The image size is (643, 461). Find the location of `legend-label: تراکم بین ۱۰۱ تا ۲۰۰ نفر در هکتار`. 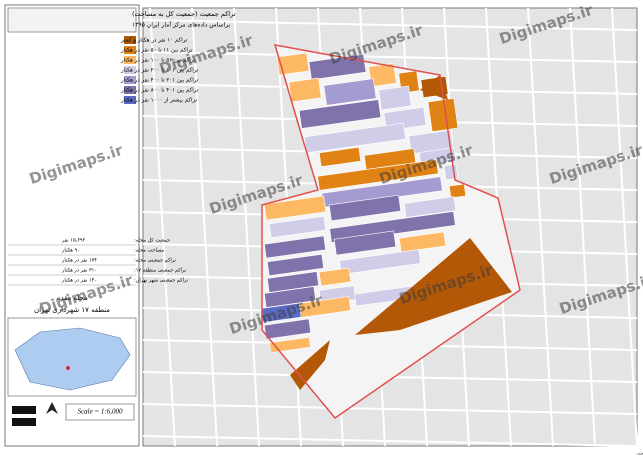

legend-label: تراکم بین ۱۰۱ تا ۲۰۰ نفر در هکتار is located at coordinates (159, 70).